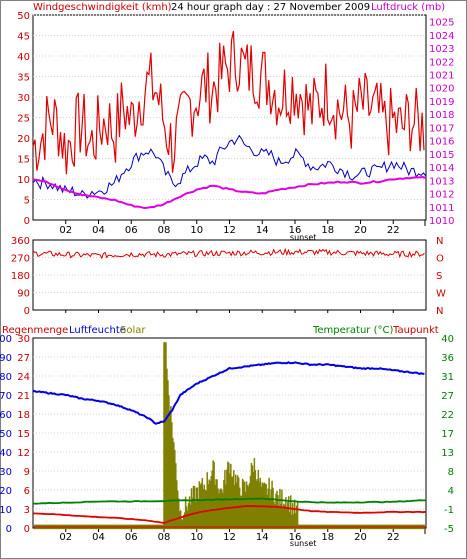  Describe the element at coordinates (23, 37) in the screenshot. I see `wind-tick-label: 45` at that location.